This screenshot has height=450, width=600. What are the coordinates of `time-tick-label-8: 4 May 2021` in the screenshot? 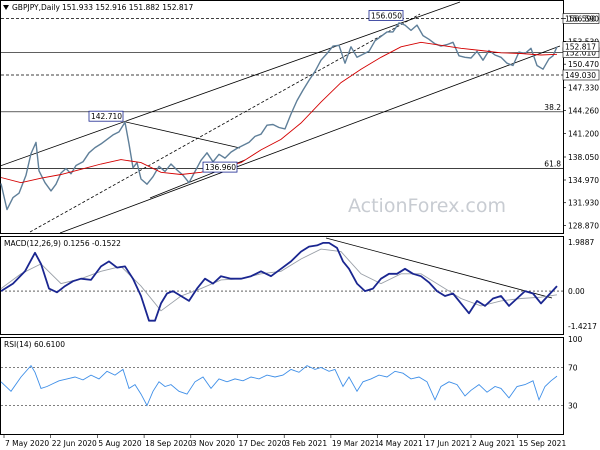 It's located at (401, 443).